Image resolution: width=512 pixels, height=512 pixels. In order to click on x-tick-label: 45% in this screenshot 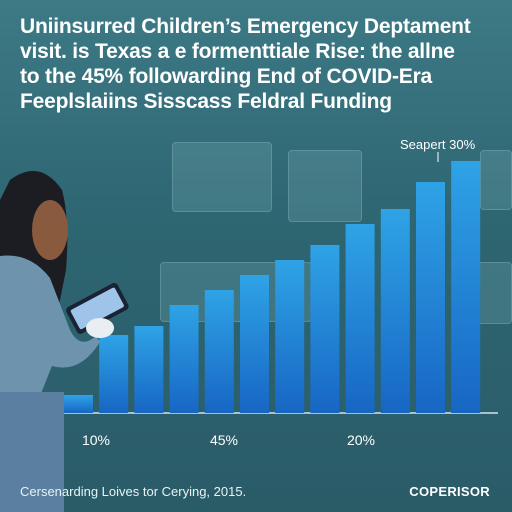, I will do `click(224, 440)`.